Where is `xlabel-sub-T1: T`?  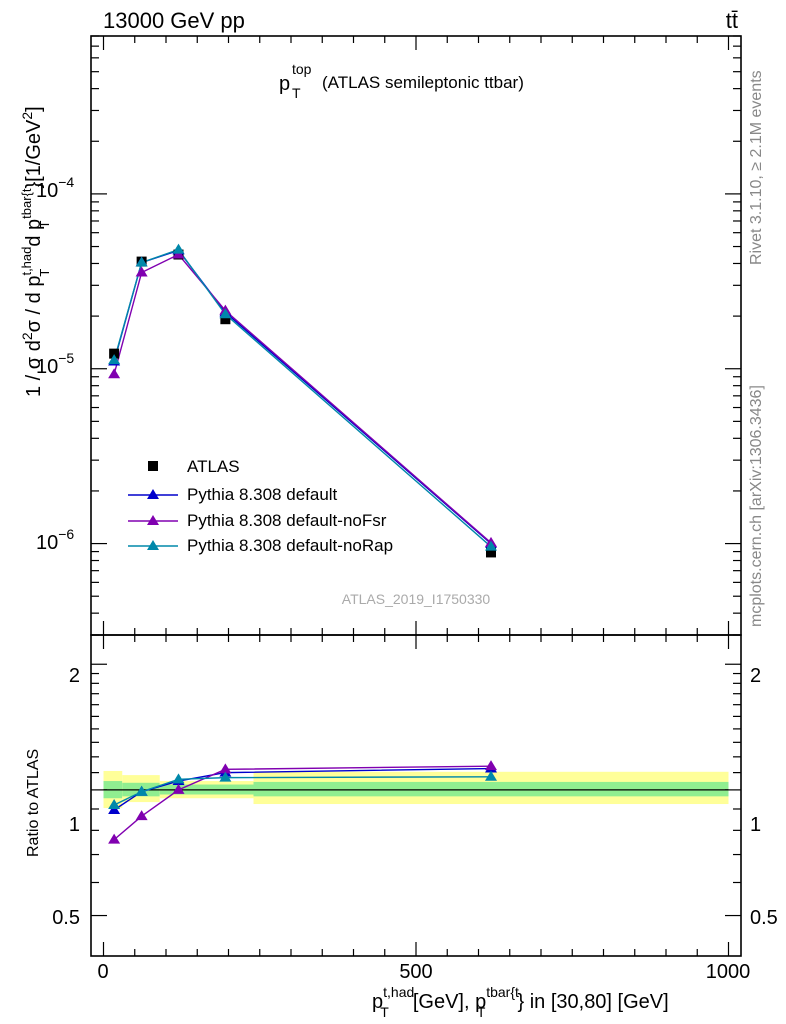
xlabel-sub-T1: T is located at coordinates (384, 1012).